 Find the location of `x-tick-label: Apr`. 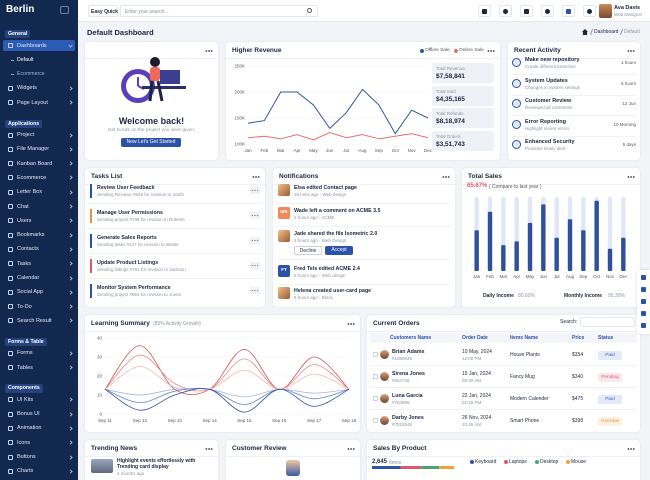

x-tick-label: Apr is located at coordinates (298, 150).